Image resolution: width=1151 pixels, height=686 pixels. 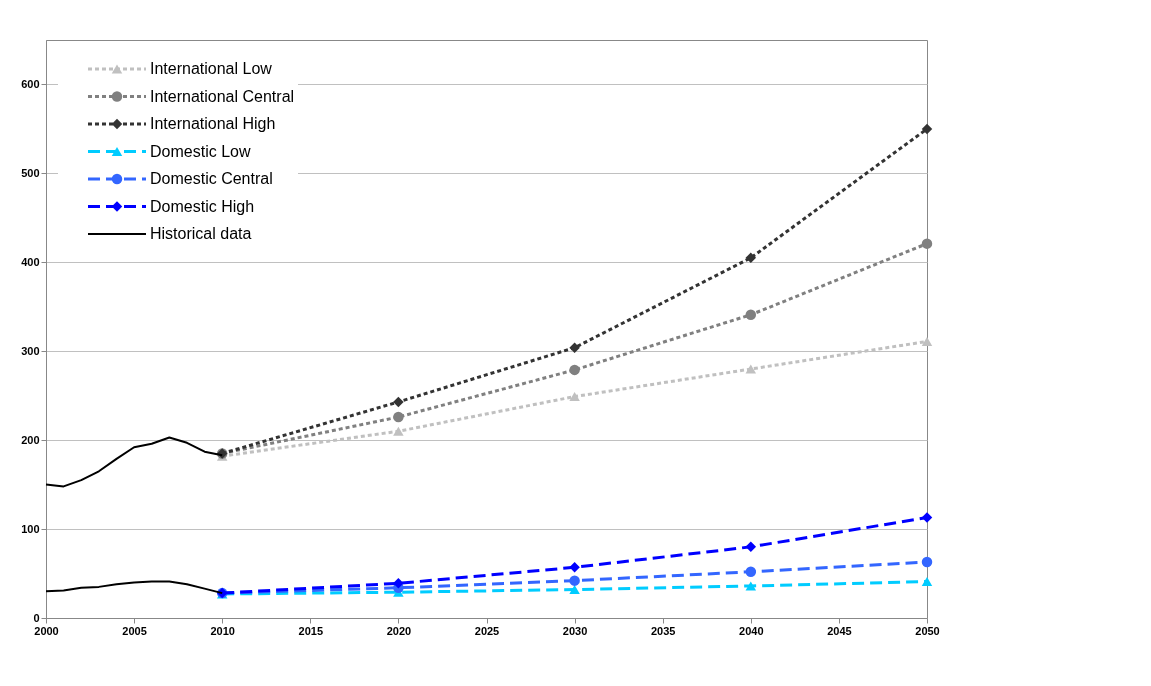 What do you see at coordinates (222, 630) in the screenshot?
I see `x-tick-label: 2010` at bounding box center [222, 630].